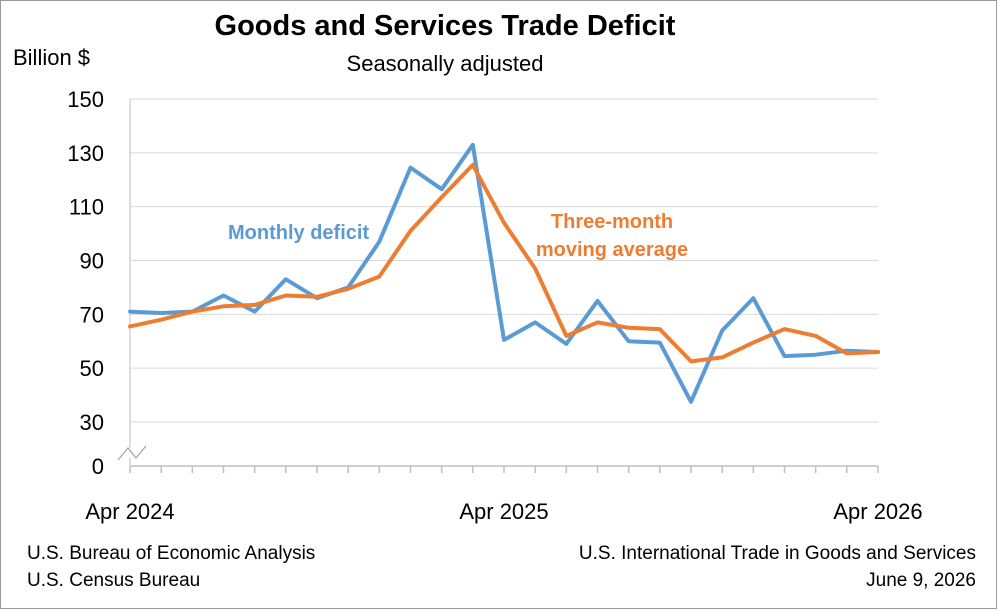 Image resolution: width=1000 pixels, height=611 pixels. What do you see at coordinates (612, 222) in the screenshot?
I see `annotation-moving-average-line1: Three-month` at bounding box center [612, 222].